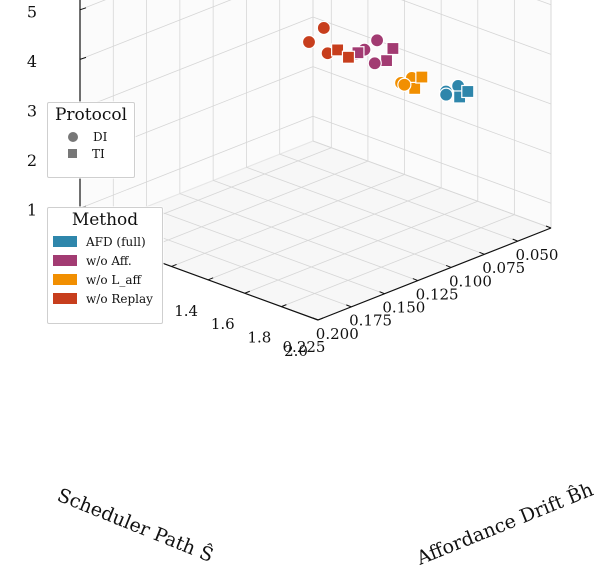 The height and width of the screenshot is (567, 598). I want to click on protocol-legend: Protocol DI TI, so click(91, 140).